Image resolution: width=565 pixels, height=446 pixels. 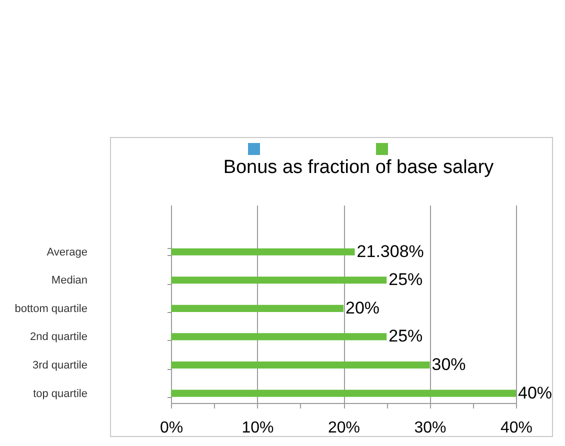 What do you see at coordinates (67, 252) in the screenshot?
I see `y-tick-label: Average` at bounding box center [67, 252].